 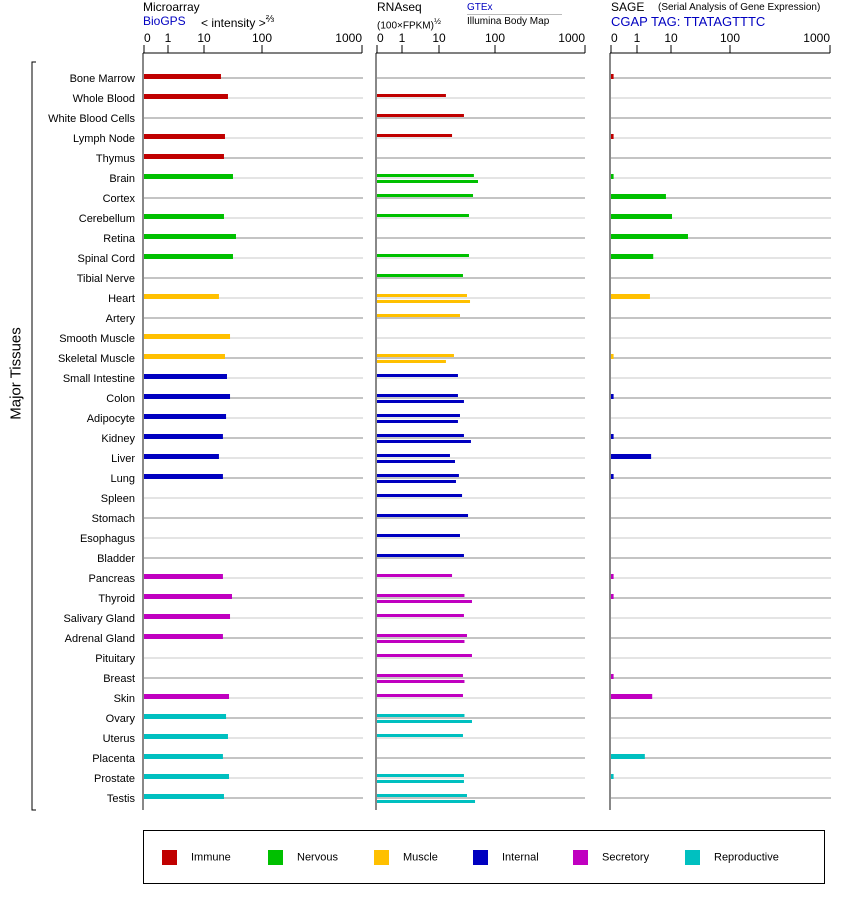 I want to click on legend-label: Secretory, so click(x=626, y=857).